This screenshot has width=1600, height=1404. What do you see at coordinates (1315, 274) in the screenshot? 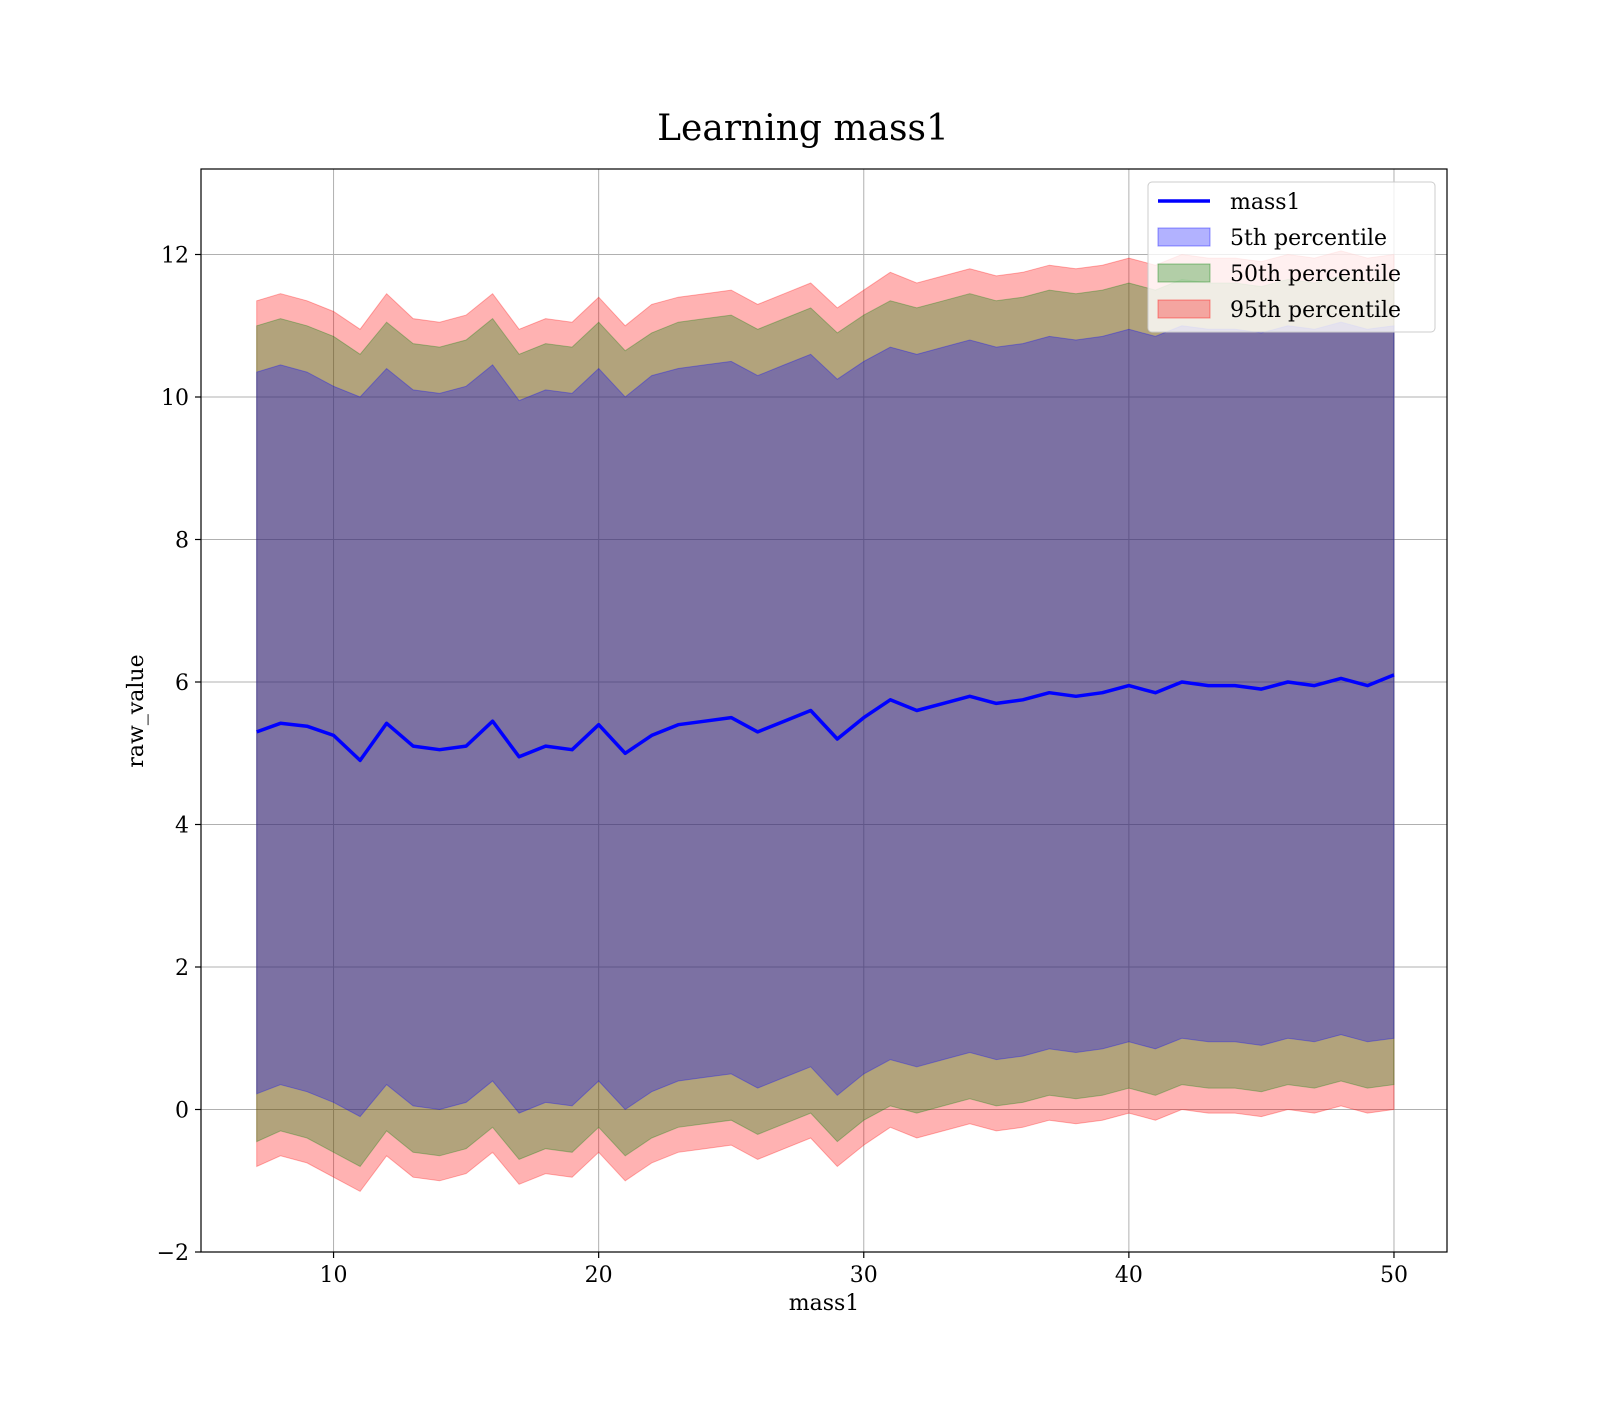
I see `legend-label-2: 50th percentile` at bounding box center [1315, 274].